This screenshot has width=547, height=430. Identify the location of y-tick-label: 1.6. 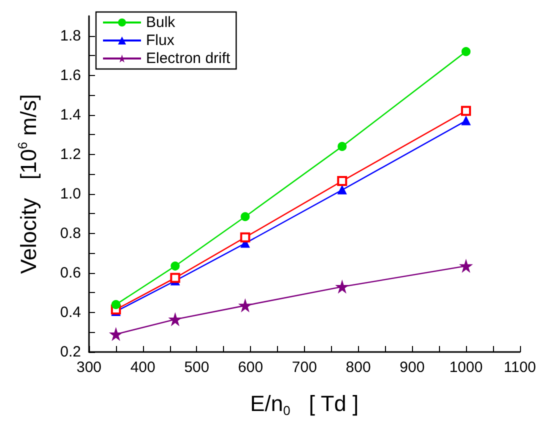
(70, 75).